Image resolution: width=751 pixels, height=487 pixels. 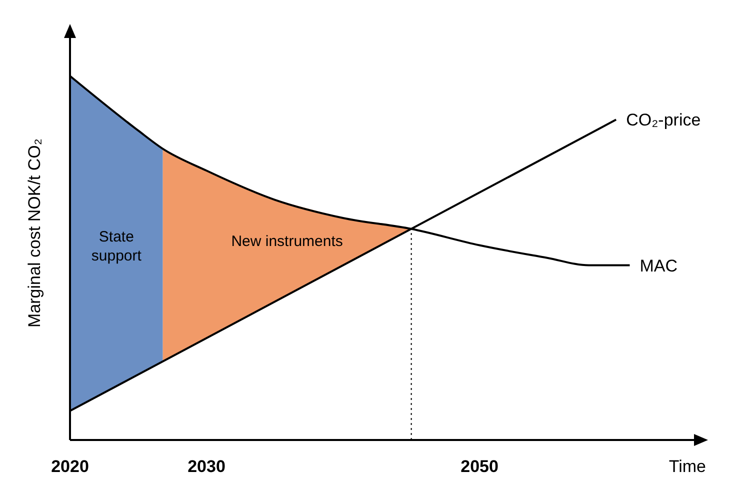 I want to click on x-axis-title: Time, so click(x=687, y=466).